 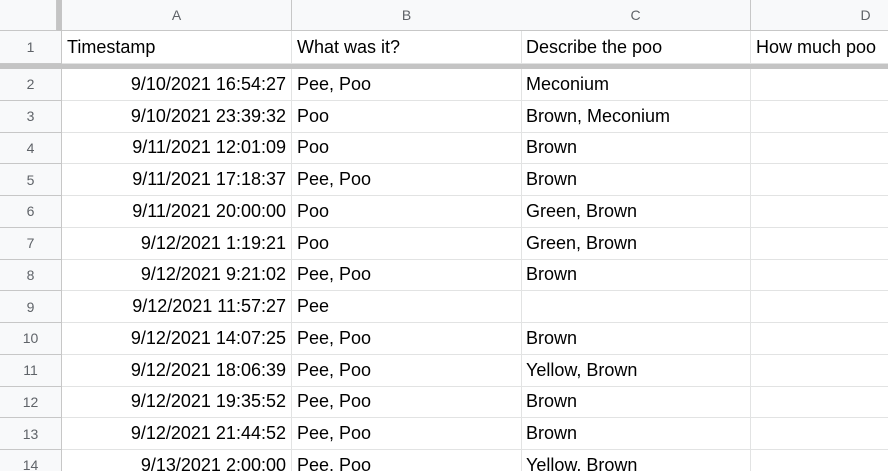 What do you see at coordinates (177, 434) in the screenshot?
I see `cell: 9/12/2021 21:44:52` at bounding box center [177, 434].